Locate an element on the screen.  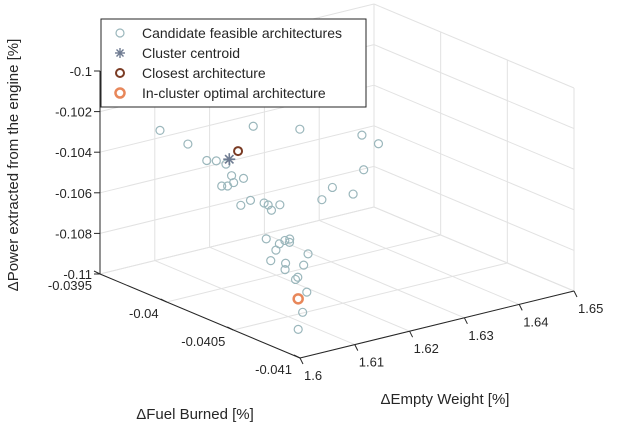
x-tick-label: 1.64 is located at coordinates (535, 321).